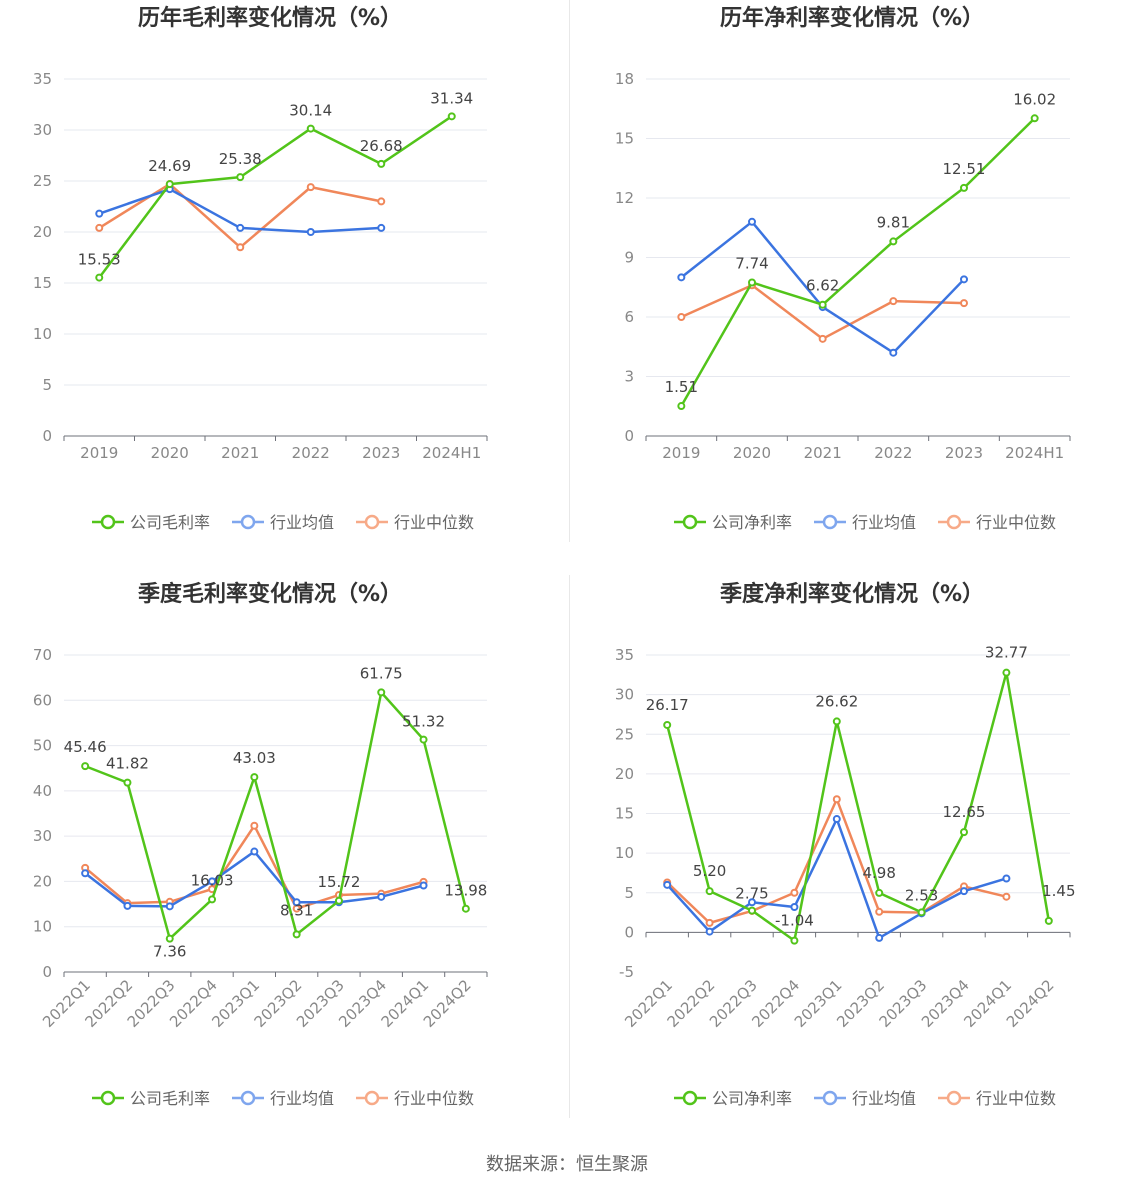 The height and width of the screenshot is (1188, 1134). I want to click on series-line, so click(254, 867).